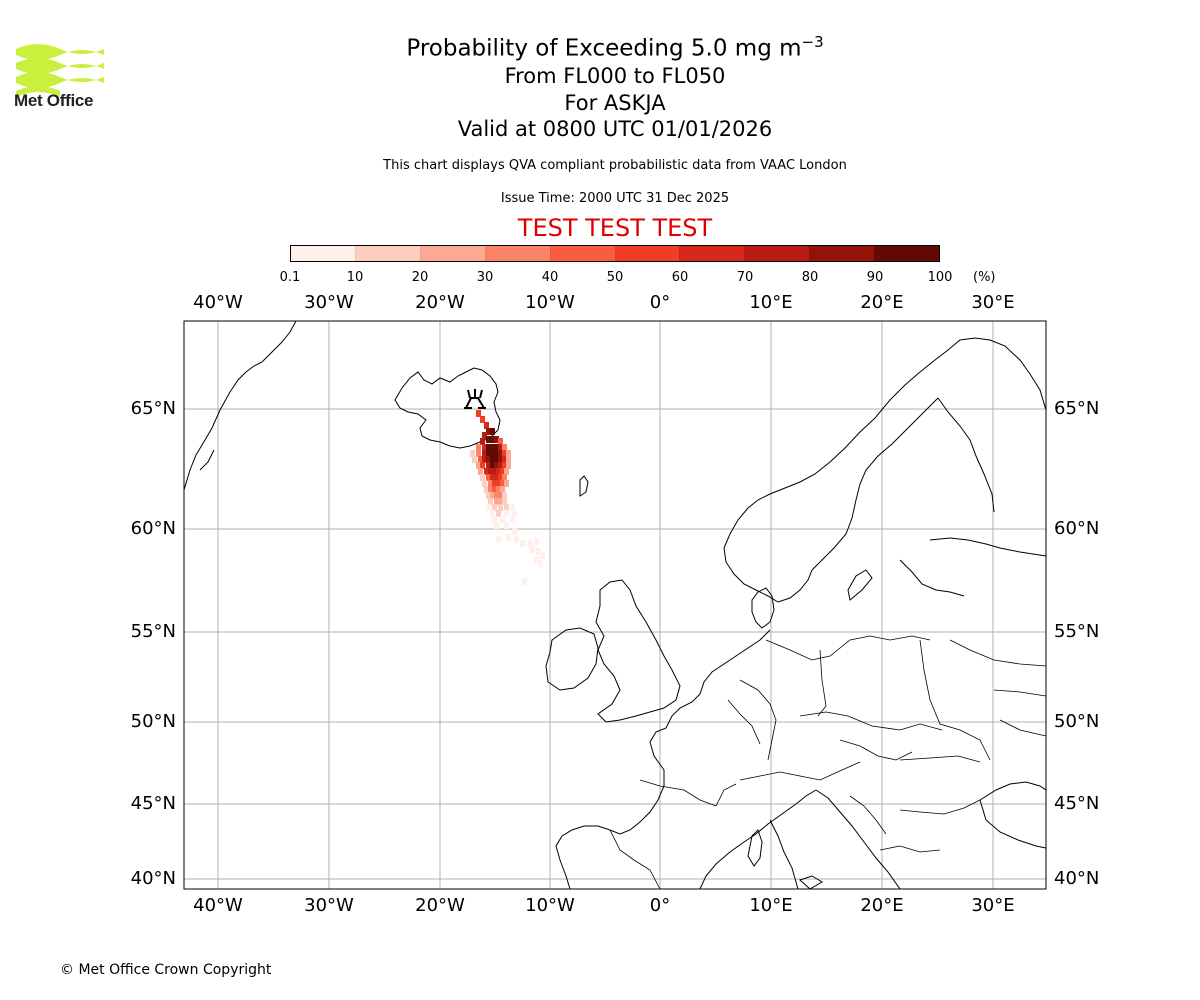 This screenshot has width=1200, height=1000. Describe the element at coordinates (745, 277) in the screenshot. I see `colorbar-tick-label: 70` at that location.